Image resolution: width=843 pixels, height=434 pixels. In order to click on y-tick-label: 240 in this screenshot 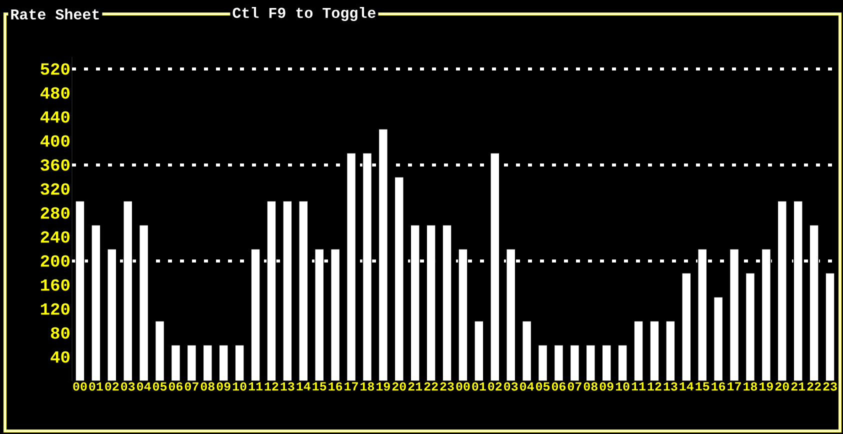, I will do `click(55, 237)`.